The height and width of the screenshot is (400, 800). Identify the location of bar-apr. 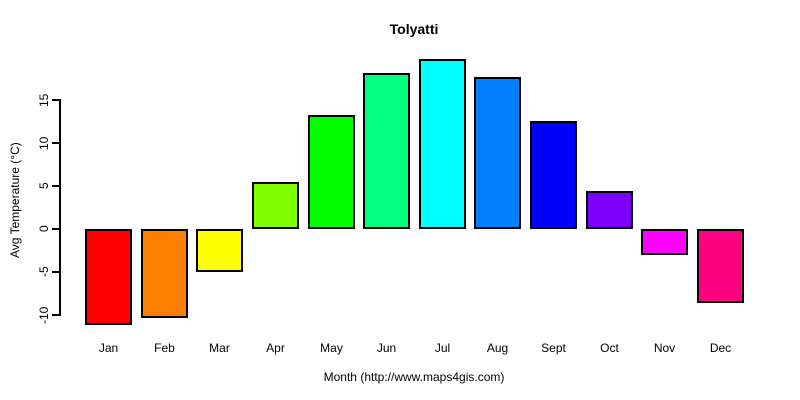
(275, 205).